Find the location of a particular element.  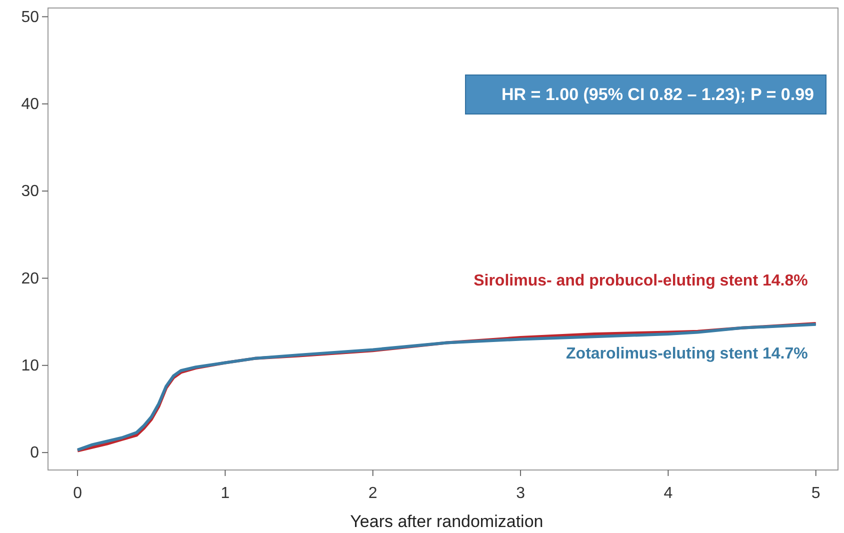

y-tick-label: 40 is located at coordinates (30, 105).